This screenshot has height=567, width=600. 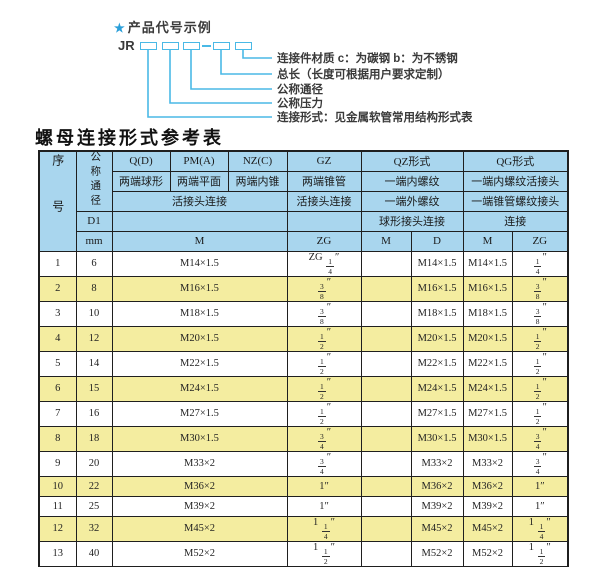 I want to click on header-qz-desc2: 一端外螺纹, so click(x=412, y=201).